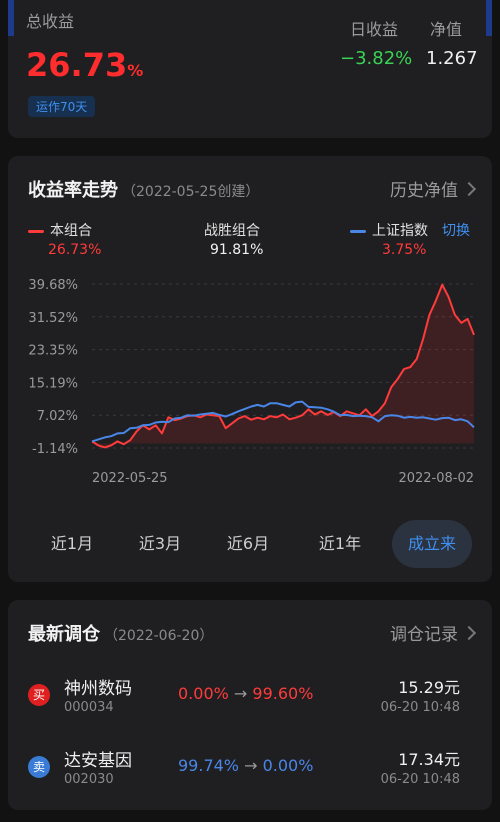  Describe the element at coordinates (53, 351) in the screenshot. I see `y-tick-label: 23.35%` at that location.